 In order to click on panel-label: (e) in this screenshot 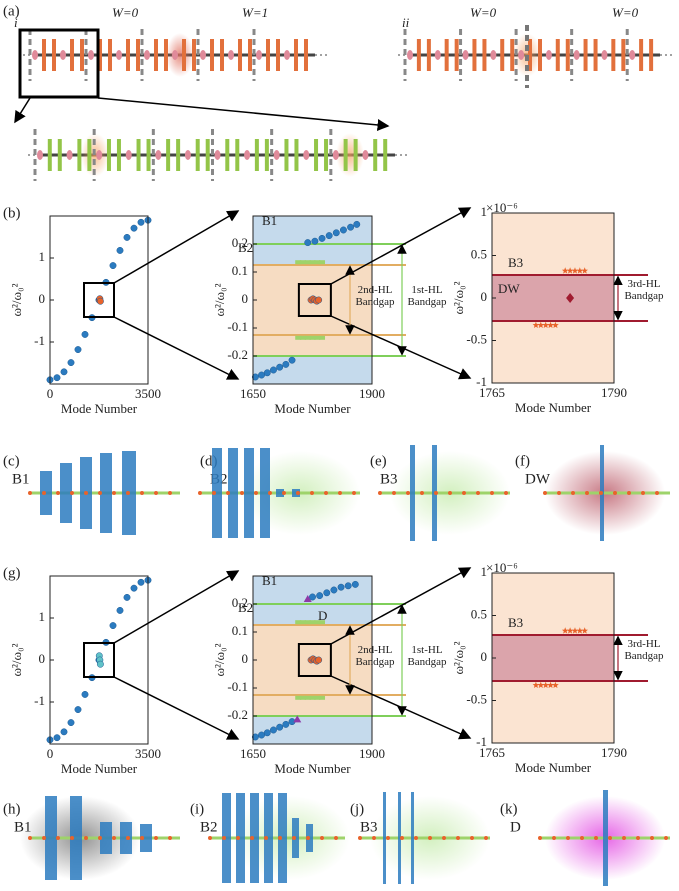, I will do `click(378, 461)`.